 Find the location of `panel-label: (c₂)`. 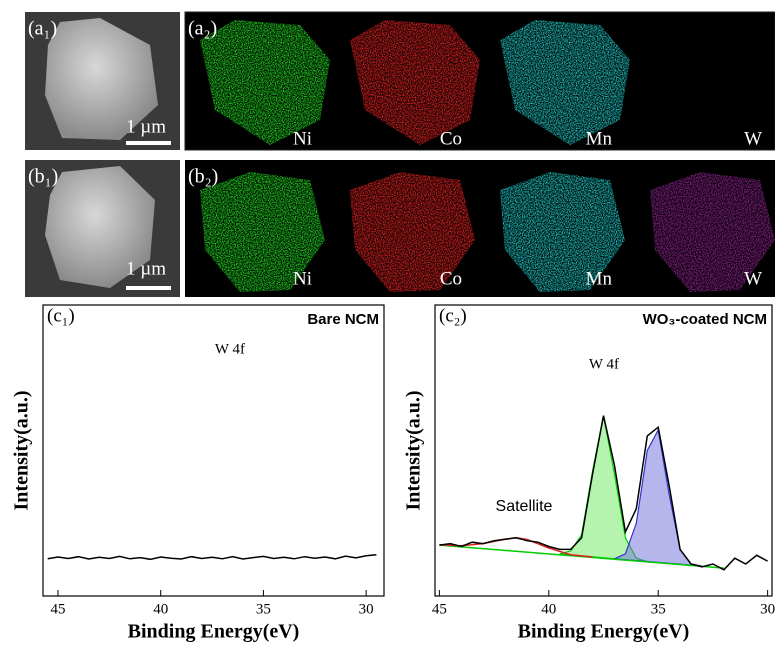

panel-label: (c₂) is located at coordinates (453, 315).